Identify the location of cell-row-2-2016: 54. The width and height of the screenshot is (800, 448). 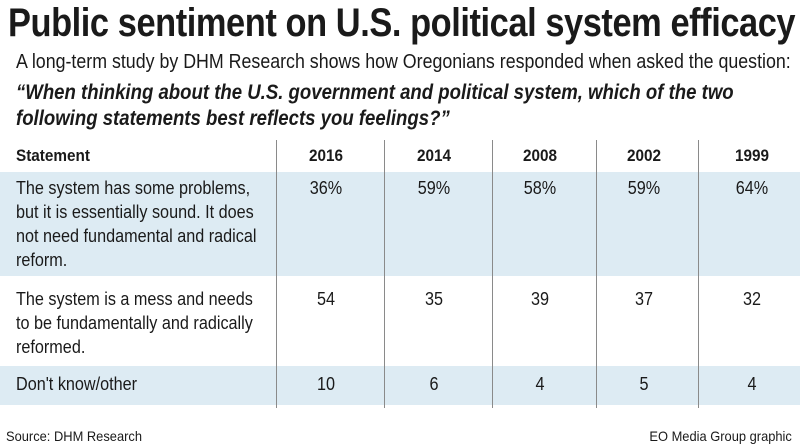
(326, 299).